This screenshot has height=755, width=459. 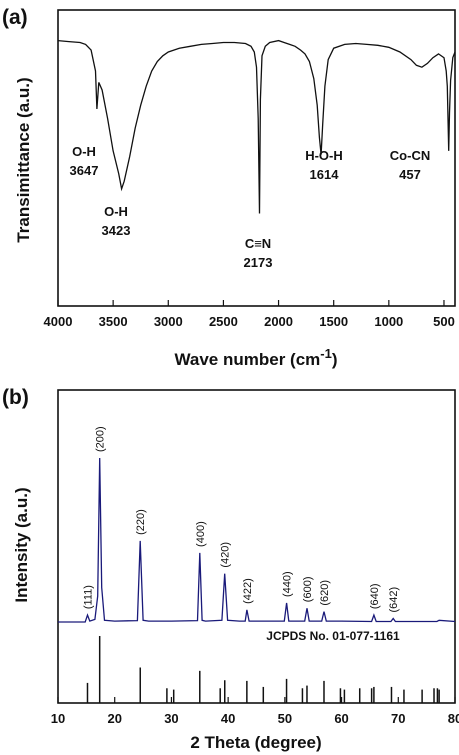 What do you see at coordinates (333, 636) in the screenshot?
I see `reference-label: JCPDS No. 01-077-1161` at bounding box center [333, 636].